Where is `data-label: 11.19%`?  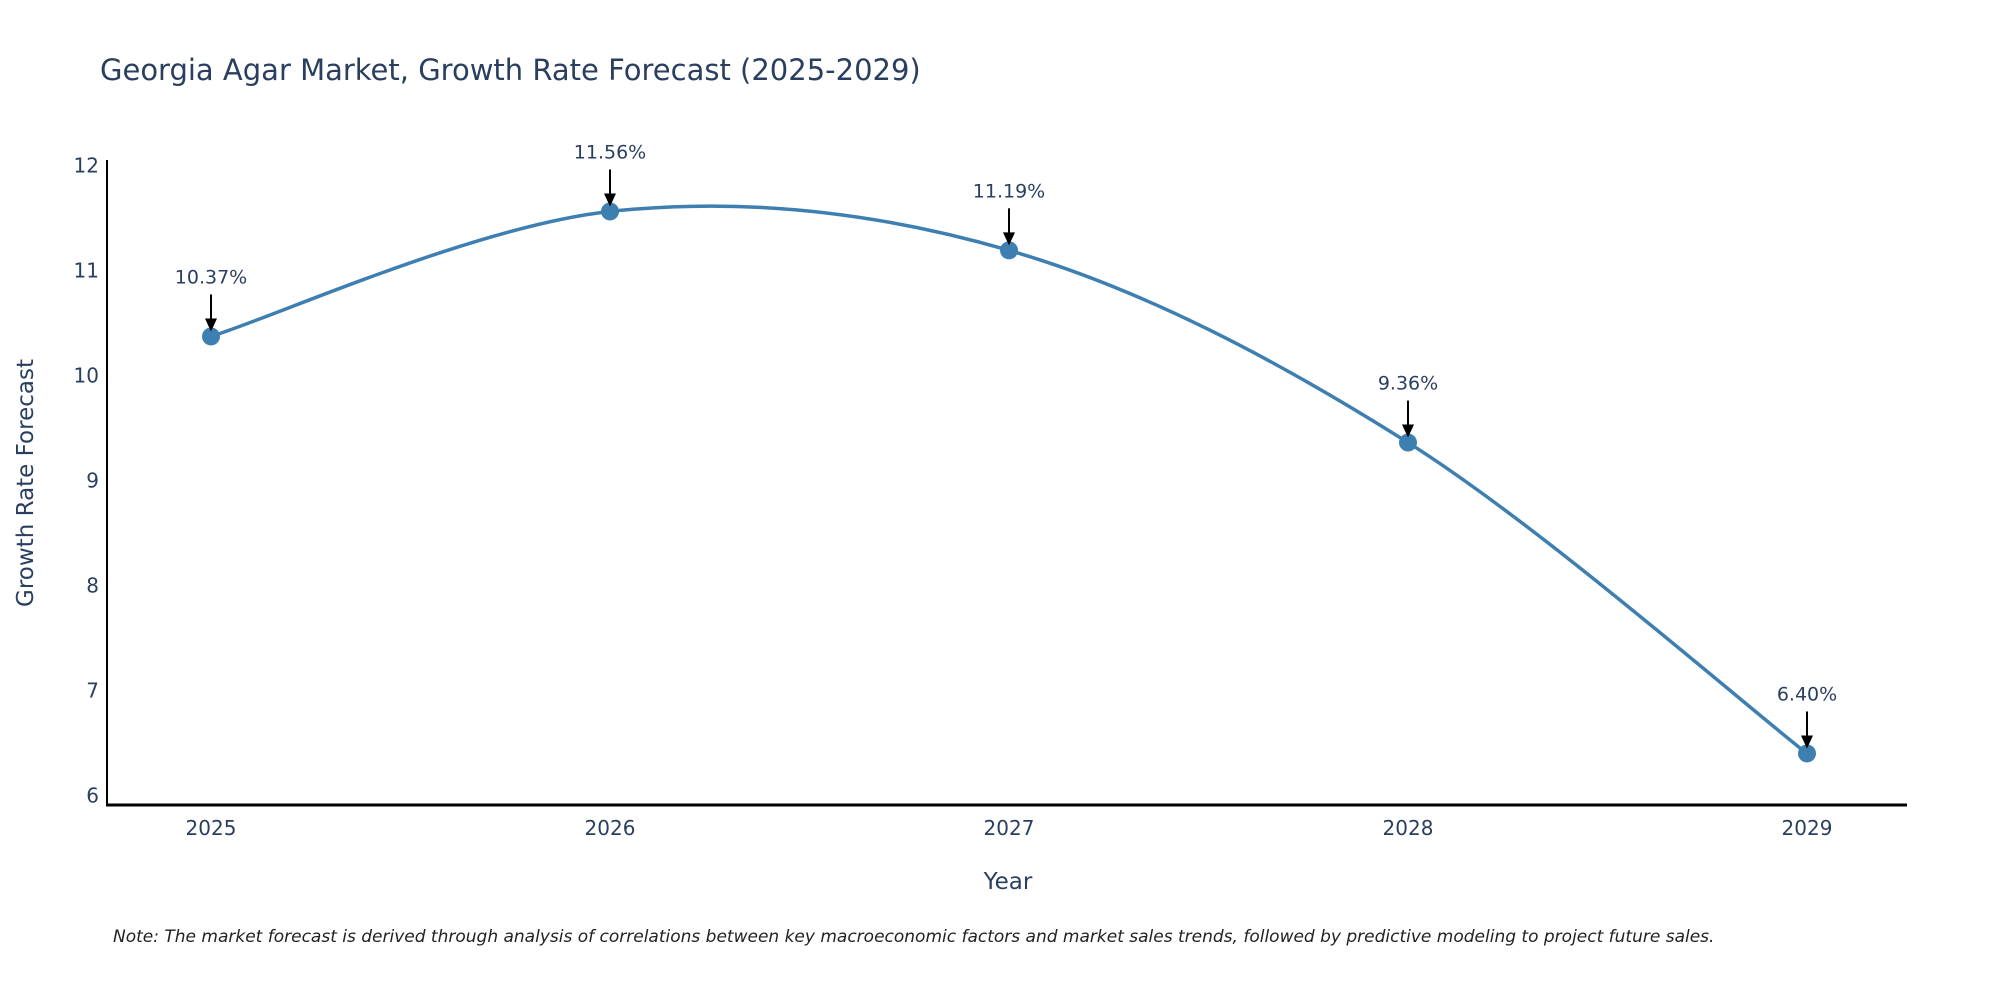 data-label: 11.19% is located at coordinates (1009, 191).